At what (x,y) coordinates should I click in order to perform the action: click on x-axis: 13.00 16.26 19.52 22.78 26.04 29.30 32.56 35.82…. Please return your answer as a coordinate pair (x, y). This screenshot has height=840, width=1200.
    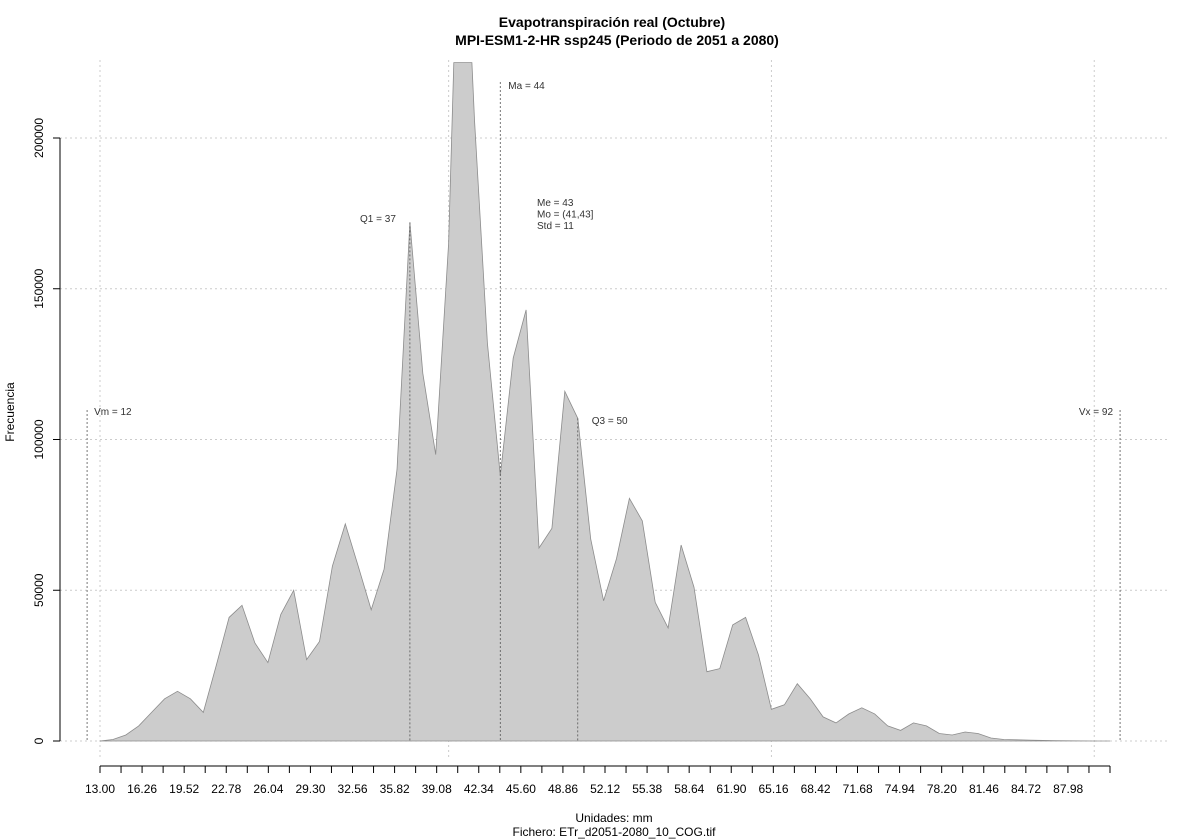
    Looking at the image, I should click on (598, 780).